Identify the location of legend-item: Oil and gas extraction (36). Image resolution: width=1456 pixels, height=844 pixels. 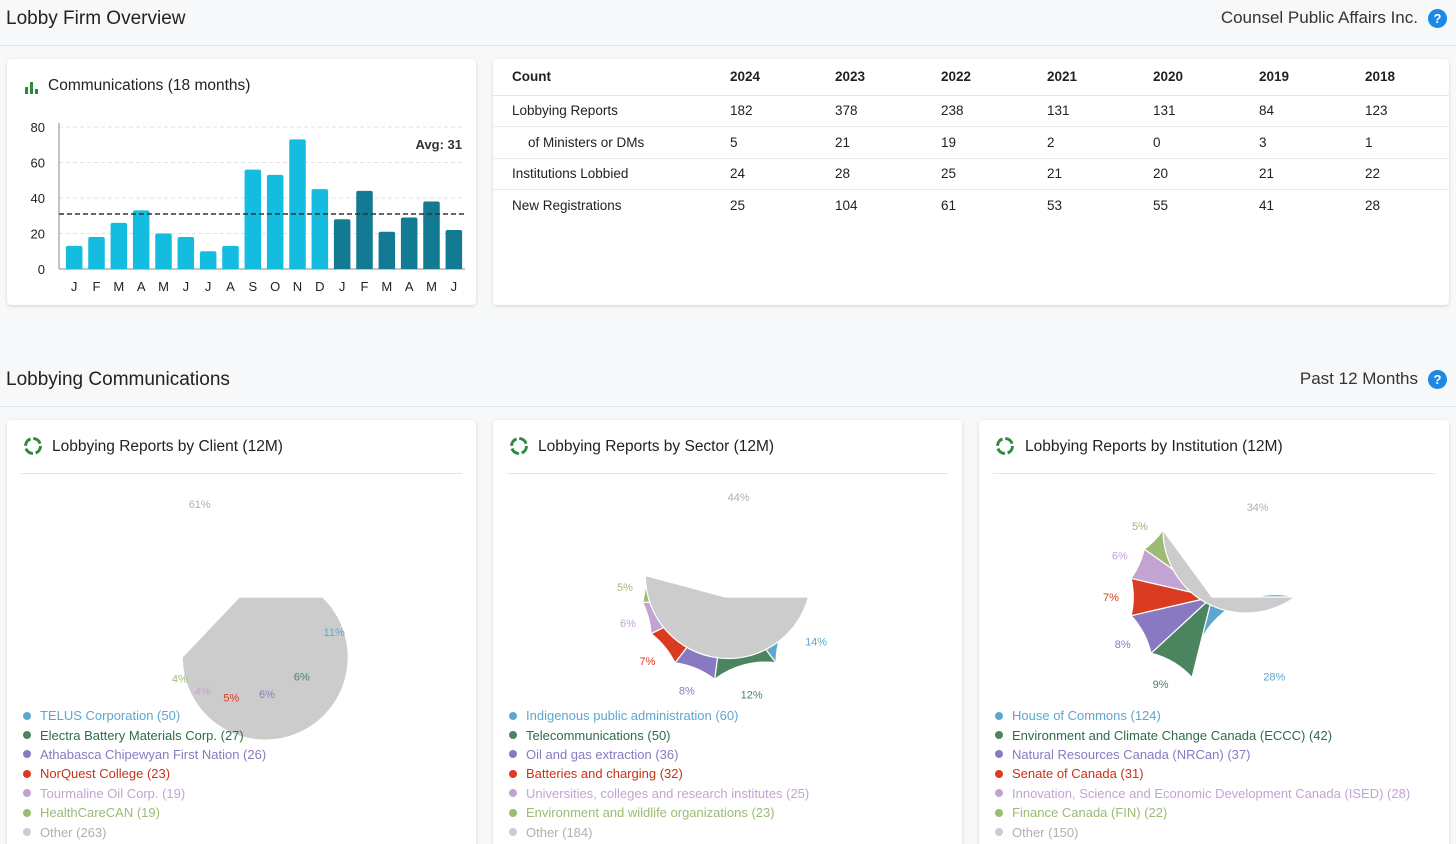
(659, 754).